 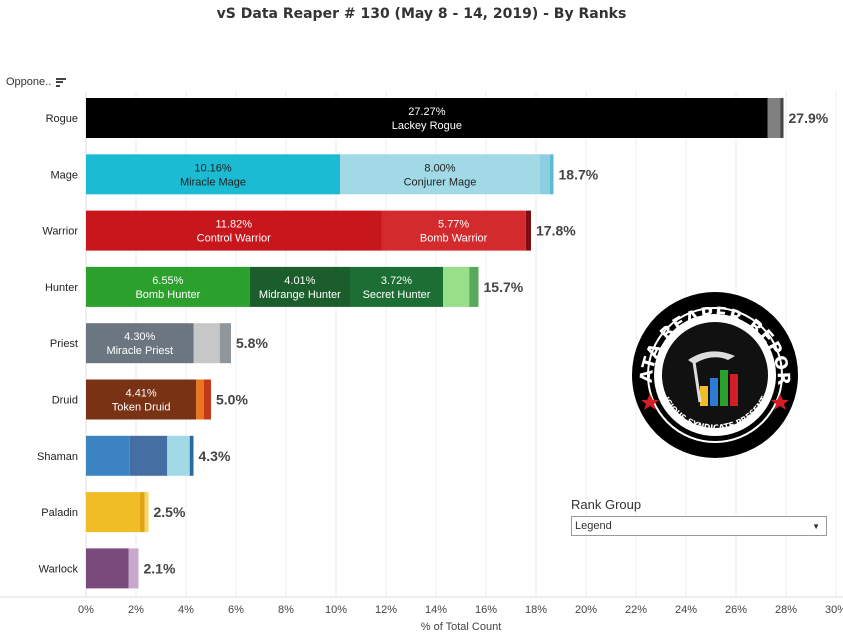 I want to click on segment-name-label: Token Druid, so click(x=141, y=408).